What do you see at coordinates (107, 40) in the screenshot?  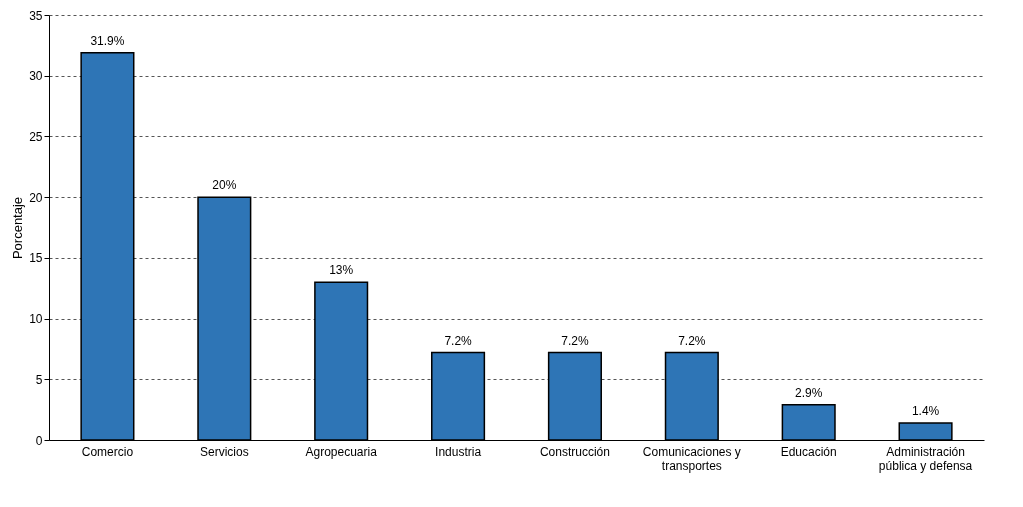 I see `data-label: 31.9%` at bounding box center [107, 40].